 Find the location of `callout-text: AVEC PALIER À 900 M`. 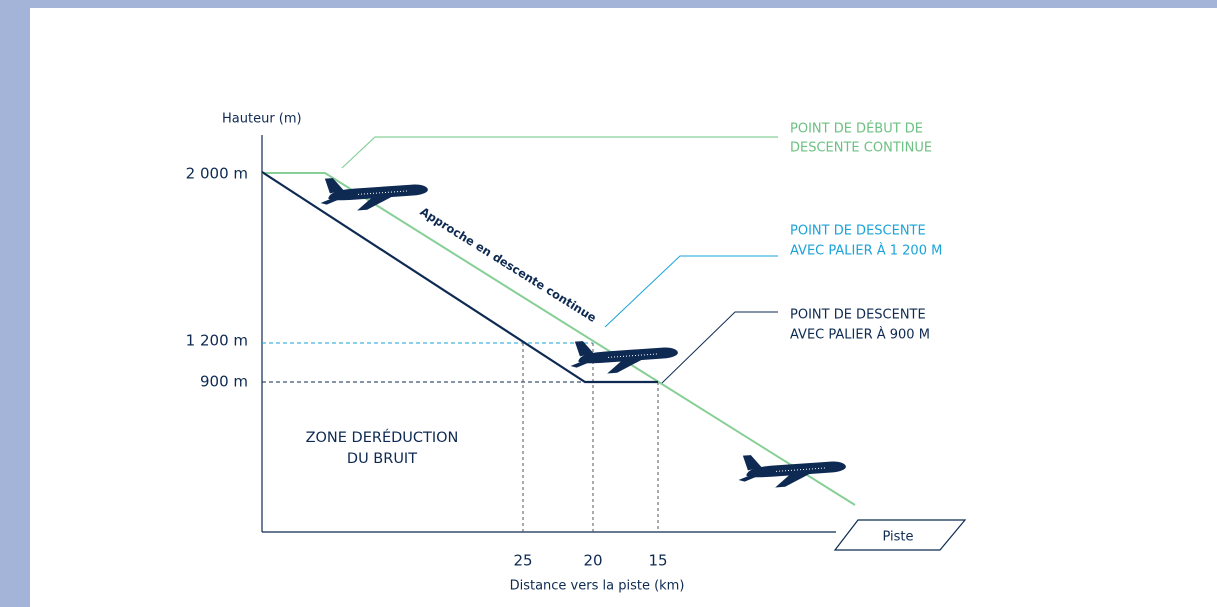

callout-text: AVEC PALIER À 900 M is located at coordinates (860, 335).